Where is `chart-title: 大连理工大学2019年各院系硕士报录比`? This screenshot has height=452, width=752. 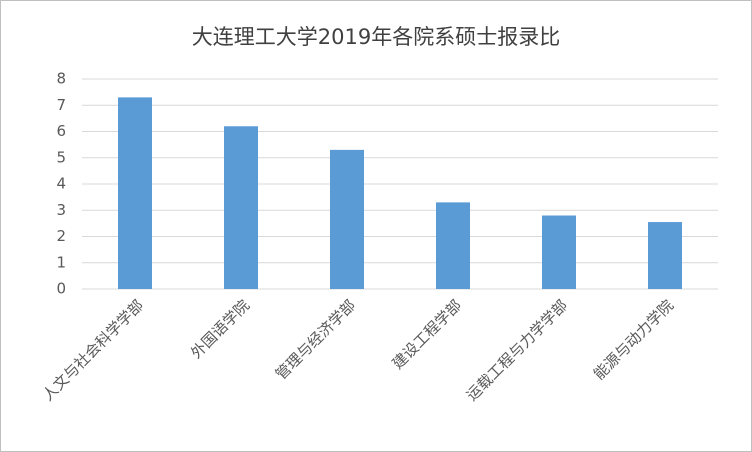
chart-title: 大连理工大学2019年各院系硕士报录比 is located at coordinates (376, 37).